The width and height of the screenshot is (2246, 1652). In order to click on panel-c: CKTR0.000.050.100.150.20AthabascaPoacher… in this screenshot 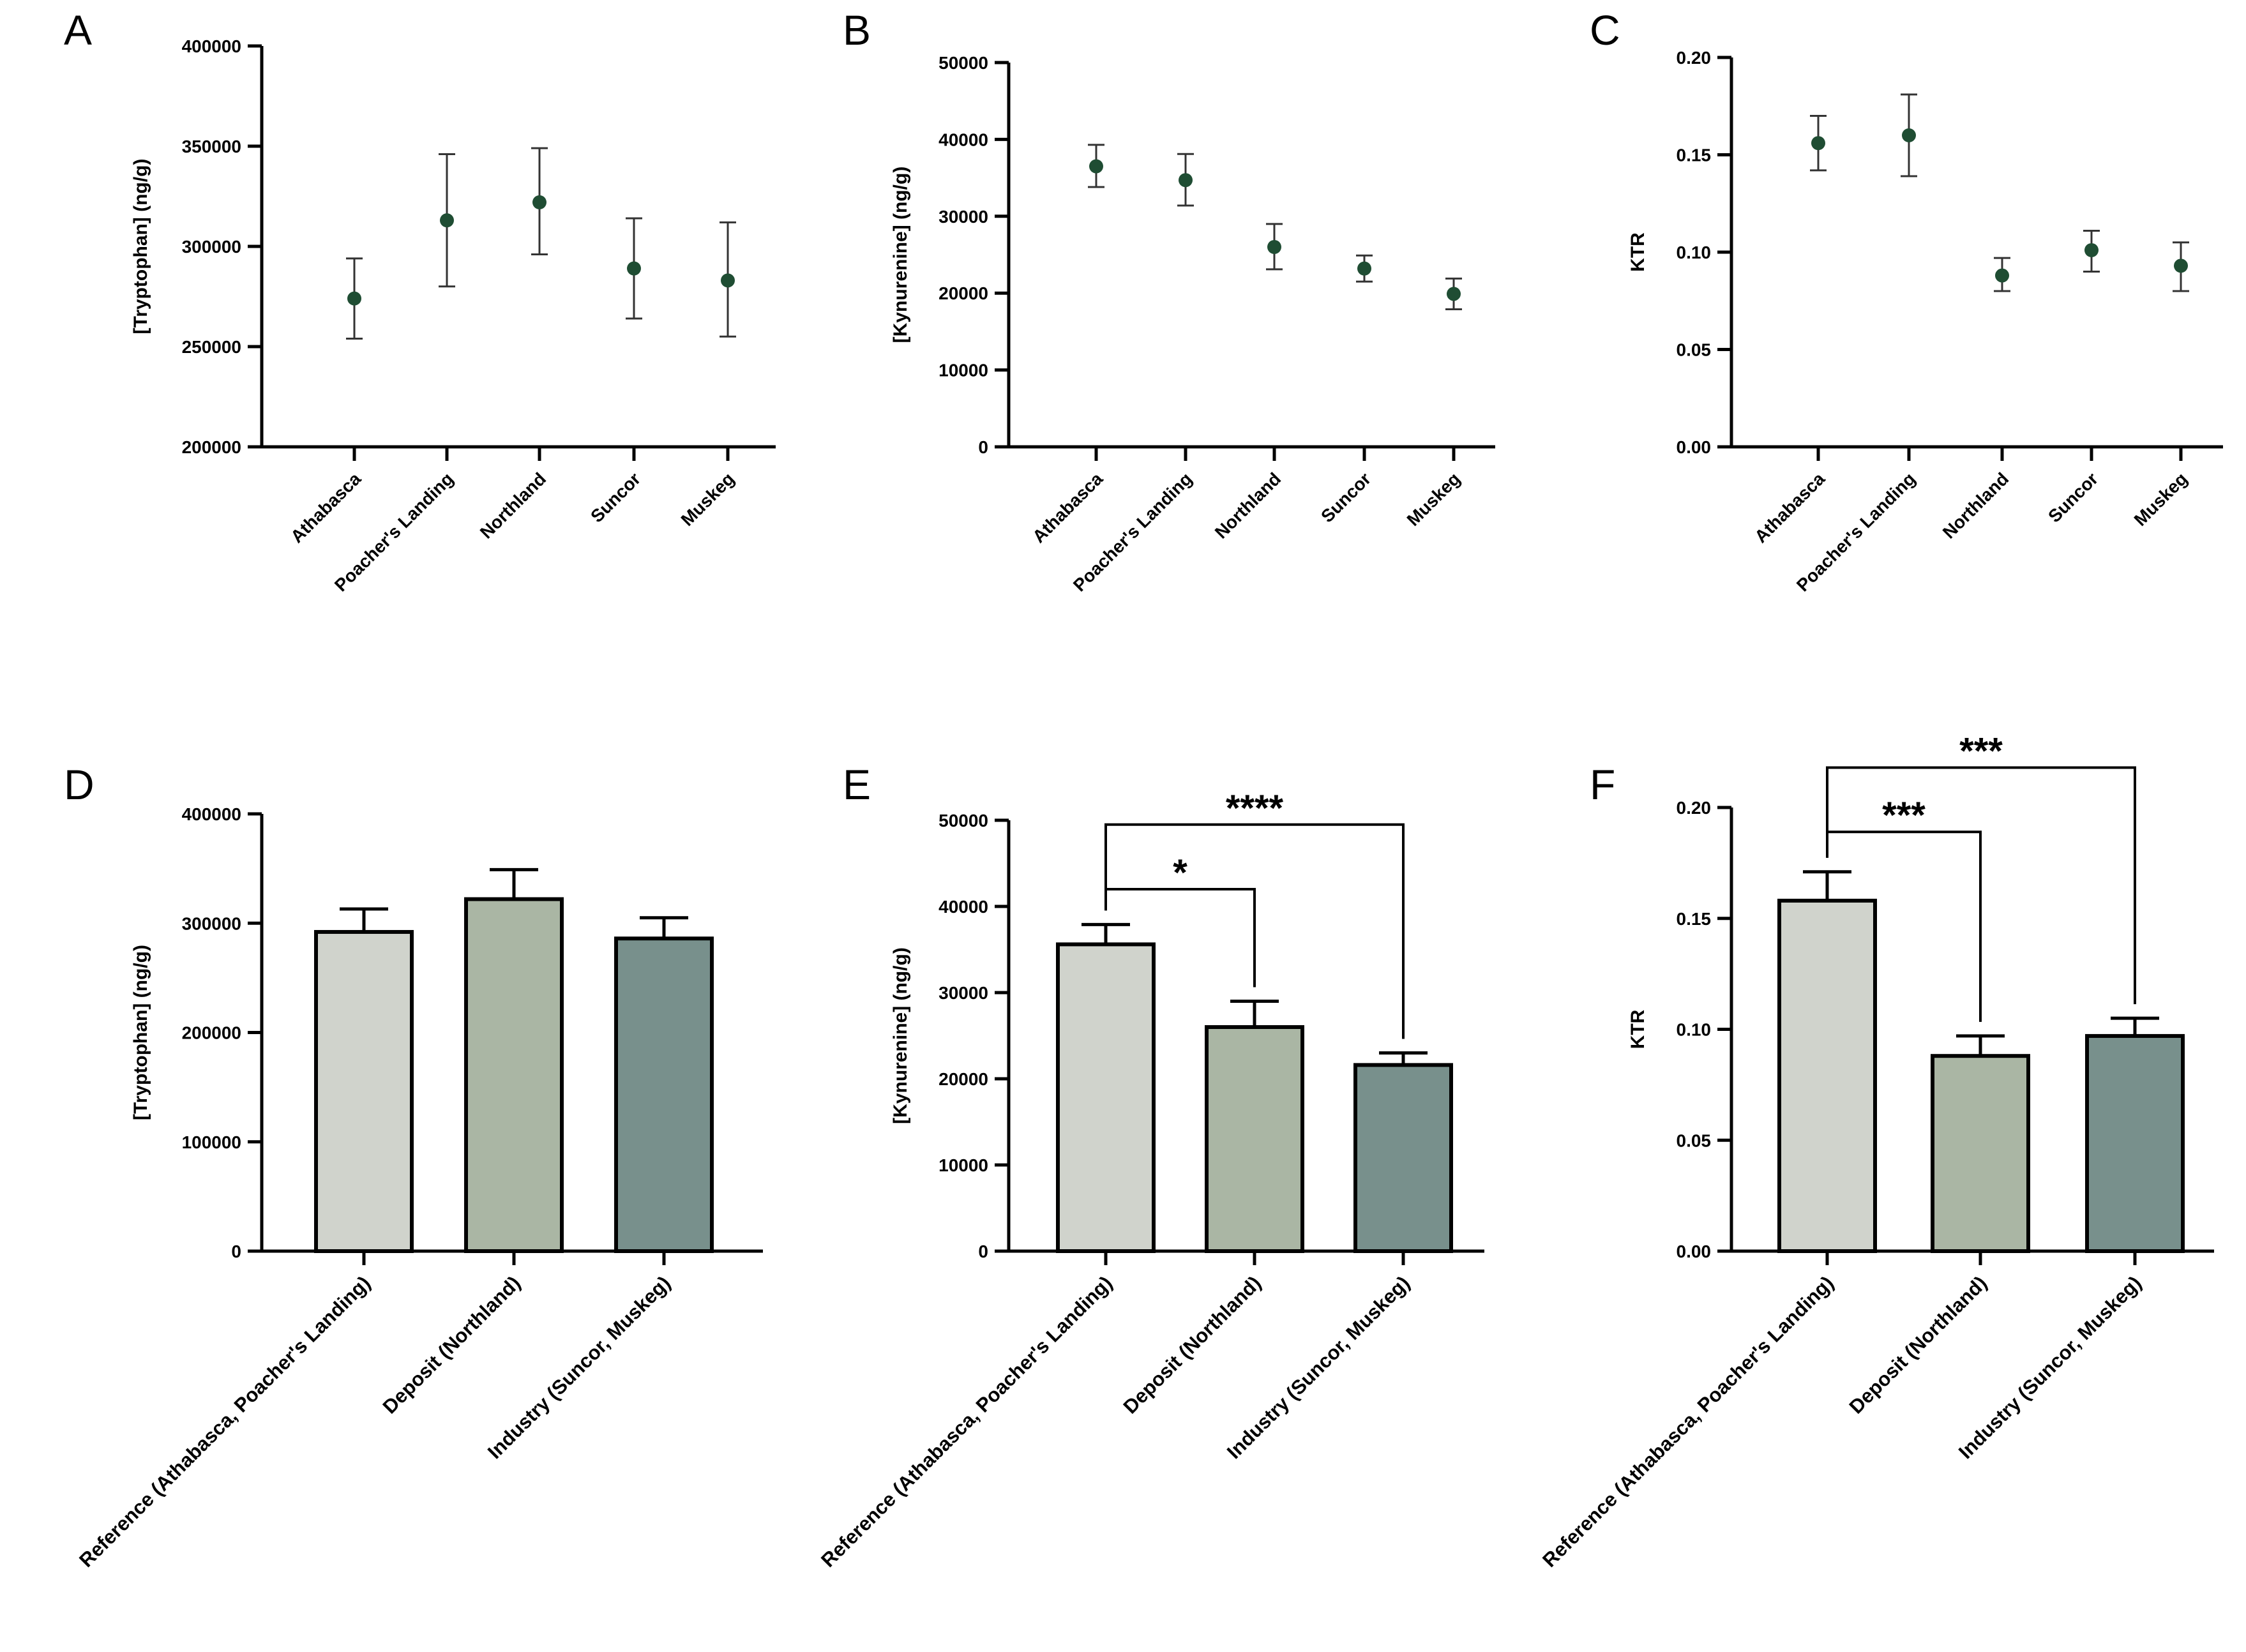, I will do `click(1906, 301)`.